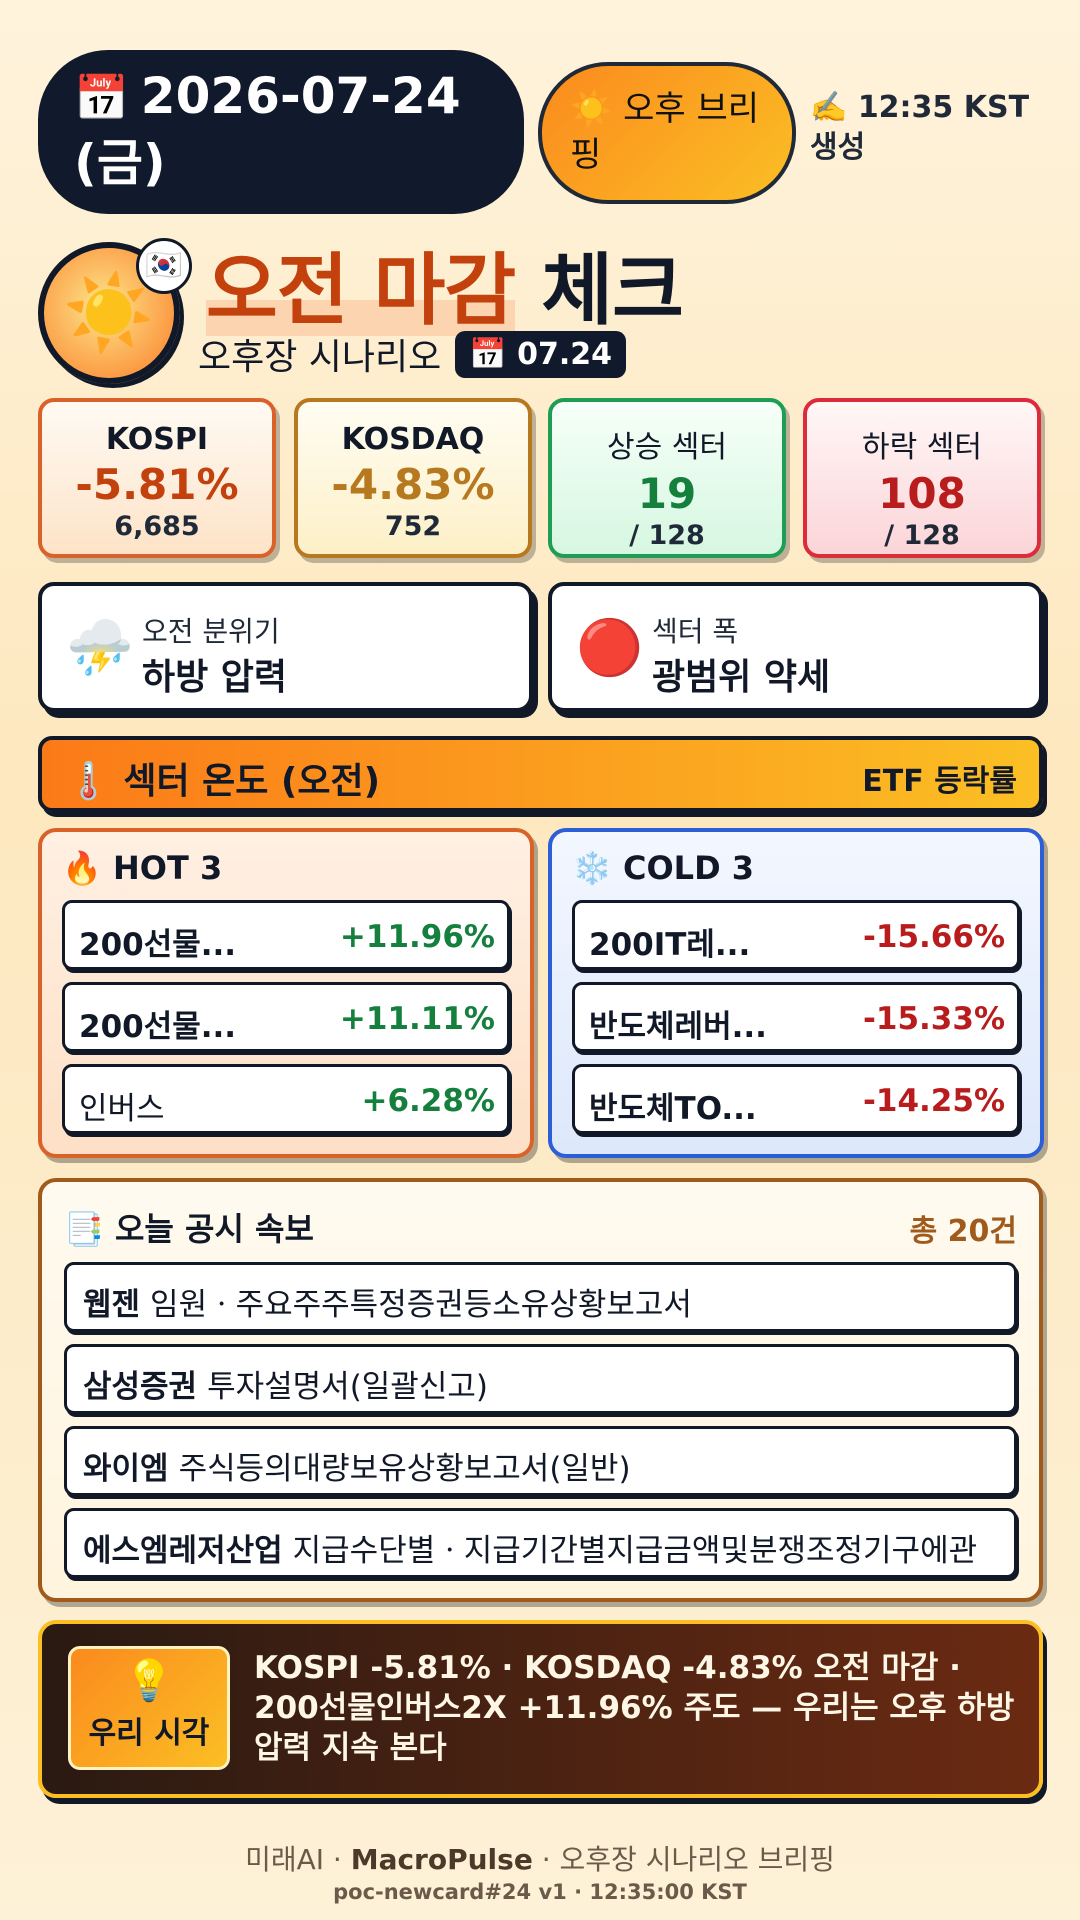 This screenshot has width=1080, height=1920. What do you see at coordinates (540, 1379) in the screenshot?
I see `disclosure-item: 삼성증권 투자설명서(일괄신고)` at bounding box center [540, 1379].